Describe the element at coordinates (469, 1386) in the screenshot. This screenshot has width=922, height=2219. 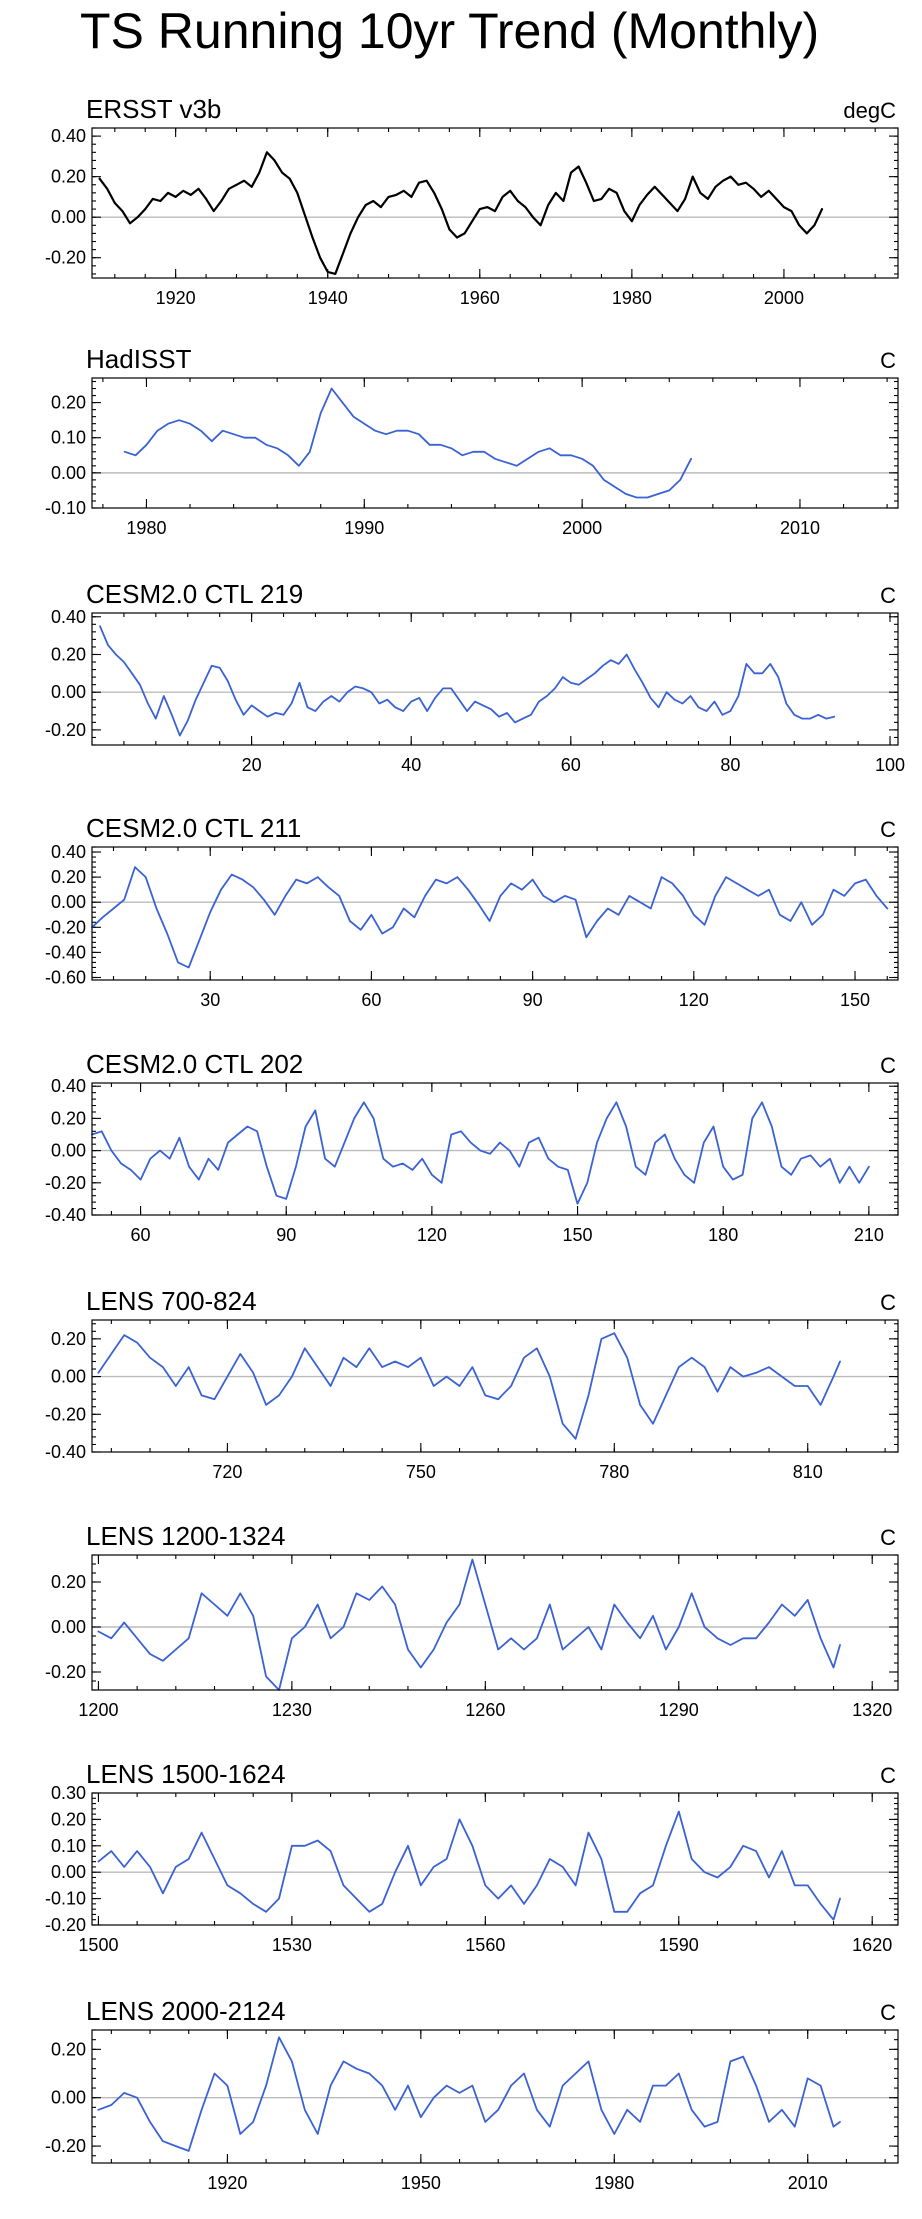
I see `panel-5-series-line` at that location.